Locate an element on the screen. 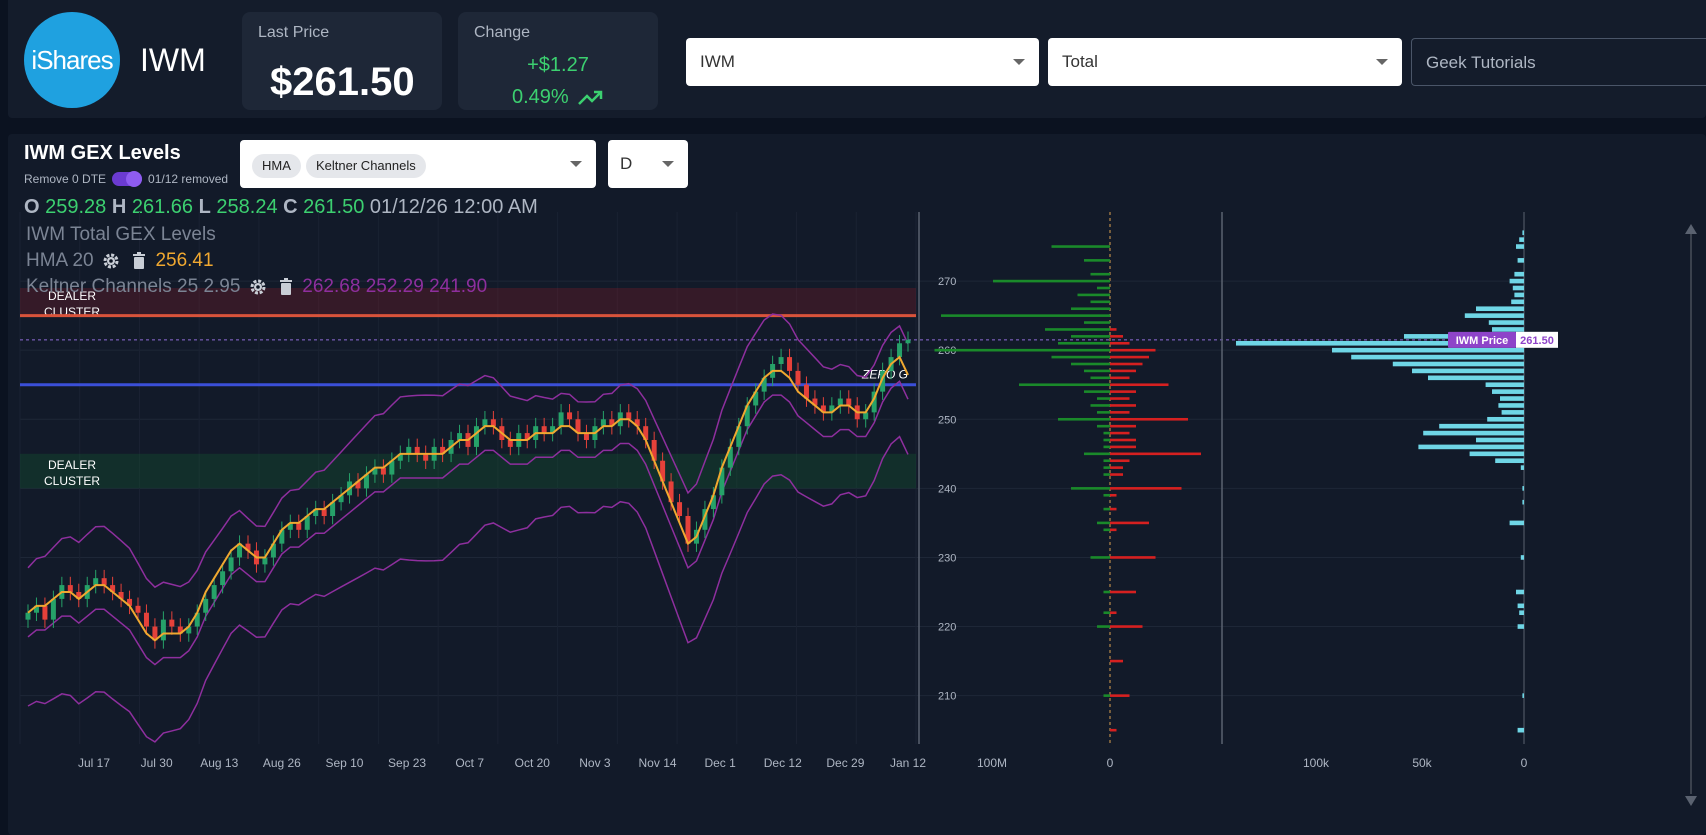 The image size is (1706, 835). gex-type-select-value: Total is located at coordinates (1080, 61).